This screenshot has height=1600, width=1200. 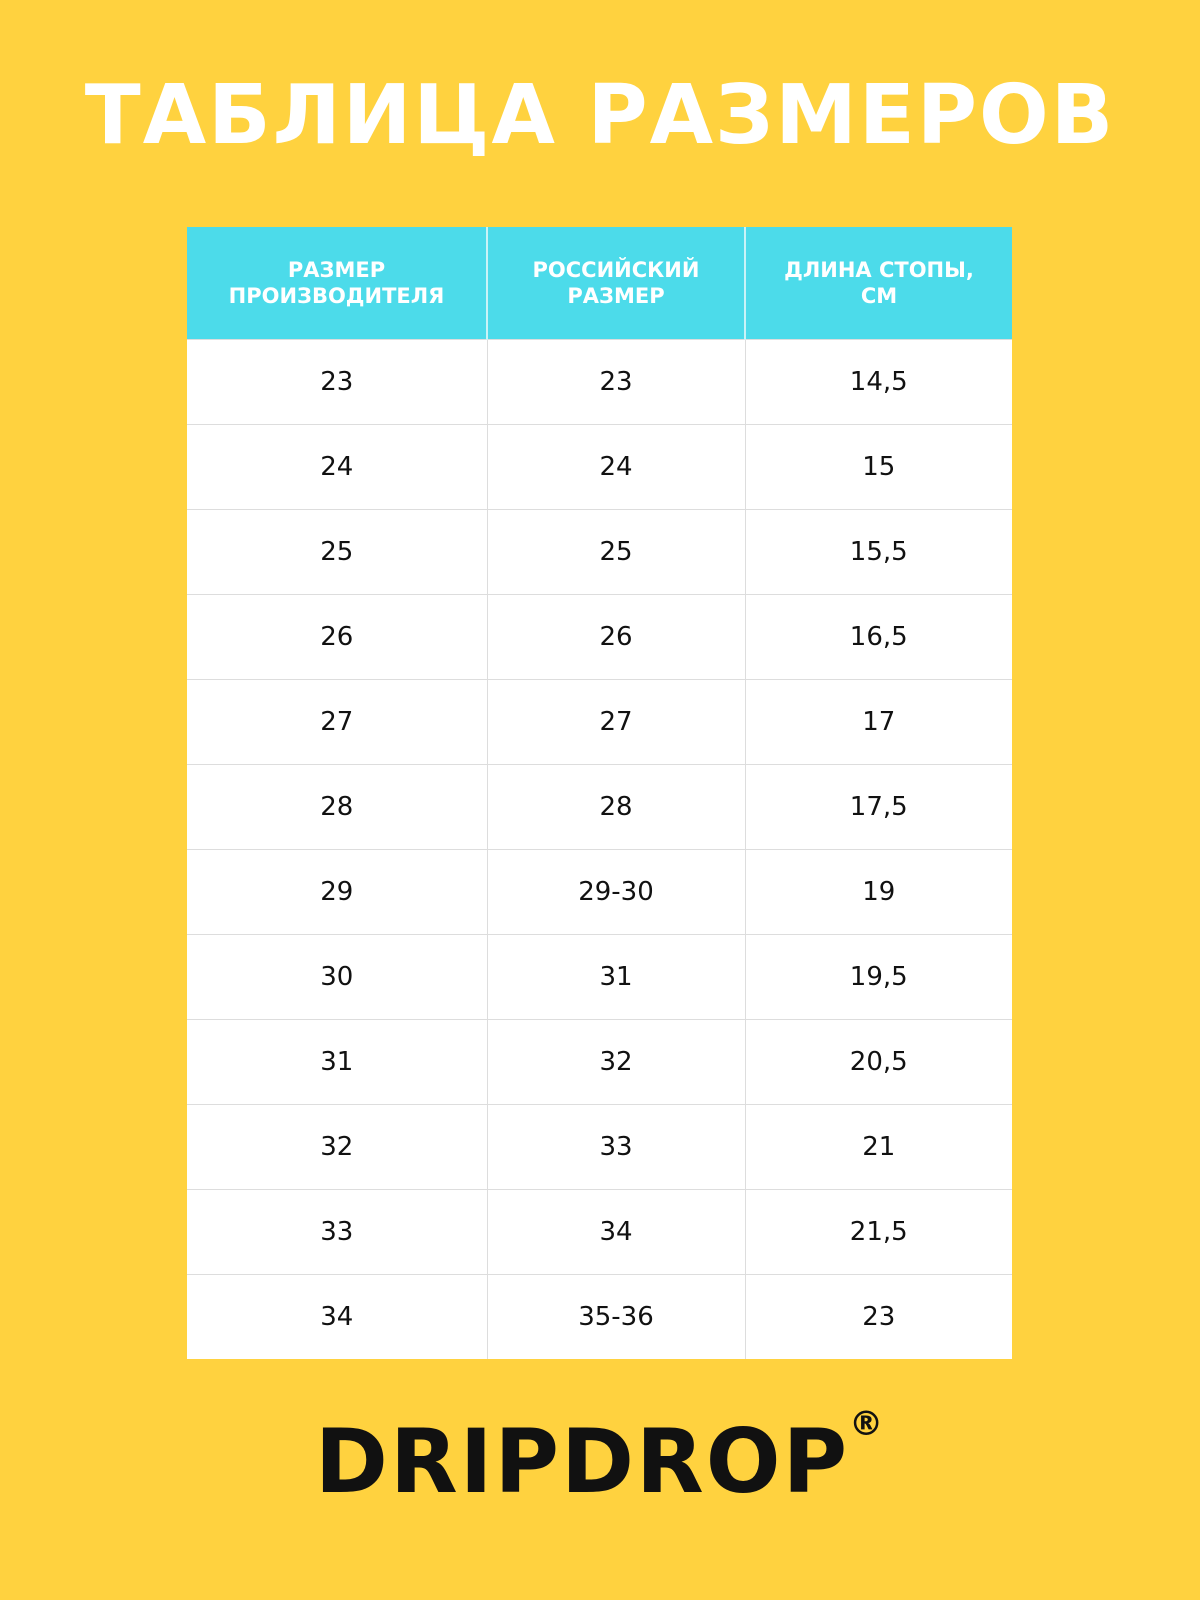 What do you see at coordinates (615, 892) in the screenshot?
I see `table-cell: 29-30` at bounding box center [615, 892].